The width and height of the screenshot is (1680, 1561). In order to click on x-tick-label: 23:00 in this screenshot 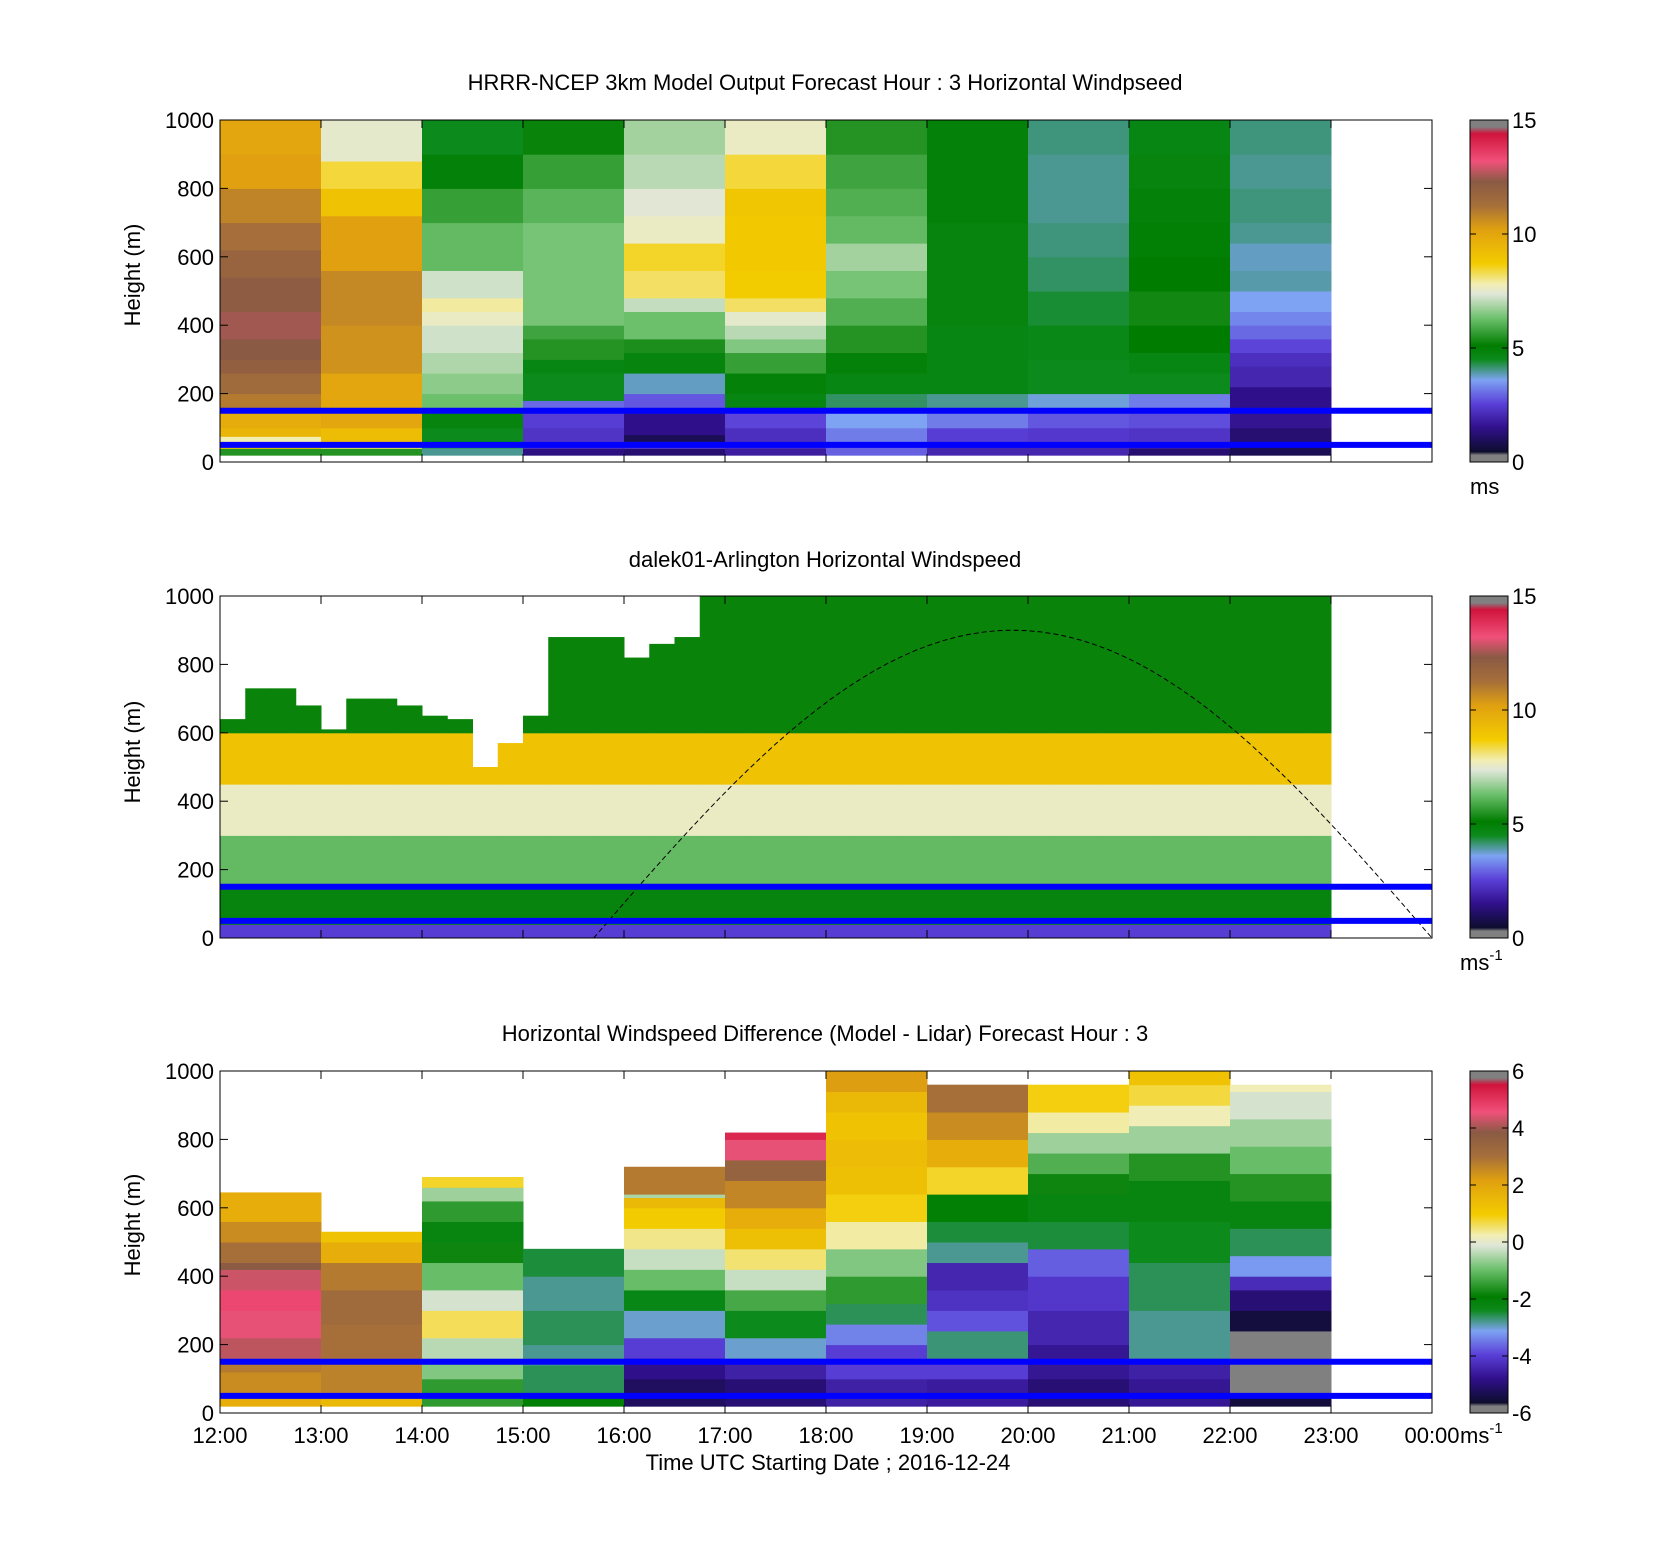, I will do `click(1330, 1435)`.